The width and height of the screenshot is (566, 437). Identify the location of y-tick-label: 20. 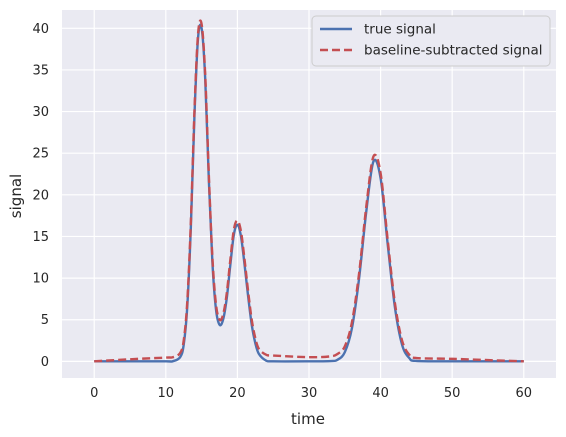
(40, 195).